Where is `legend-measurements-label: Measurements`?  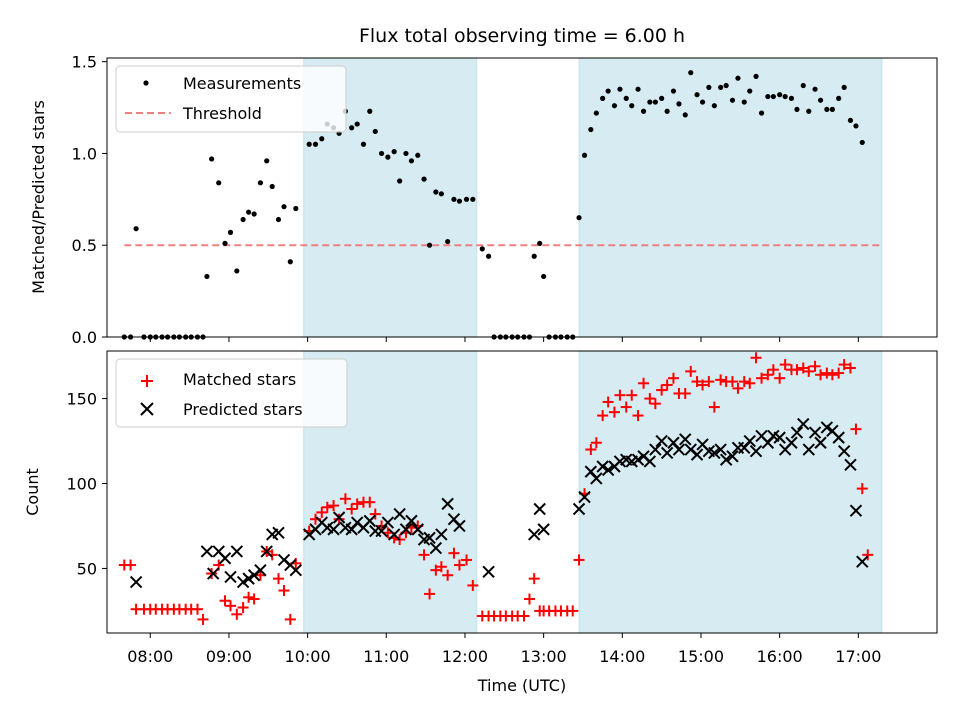
legend-measurements-label: Measurements is located at coordinates (242, 83).